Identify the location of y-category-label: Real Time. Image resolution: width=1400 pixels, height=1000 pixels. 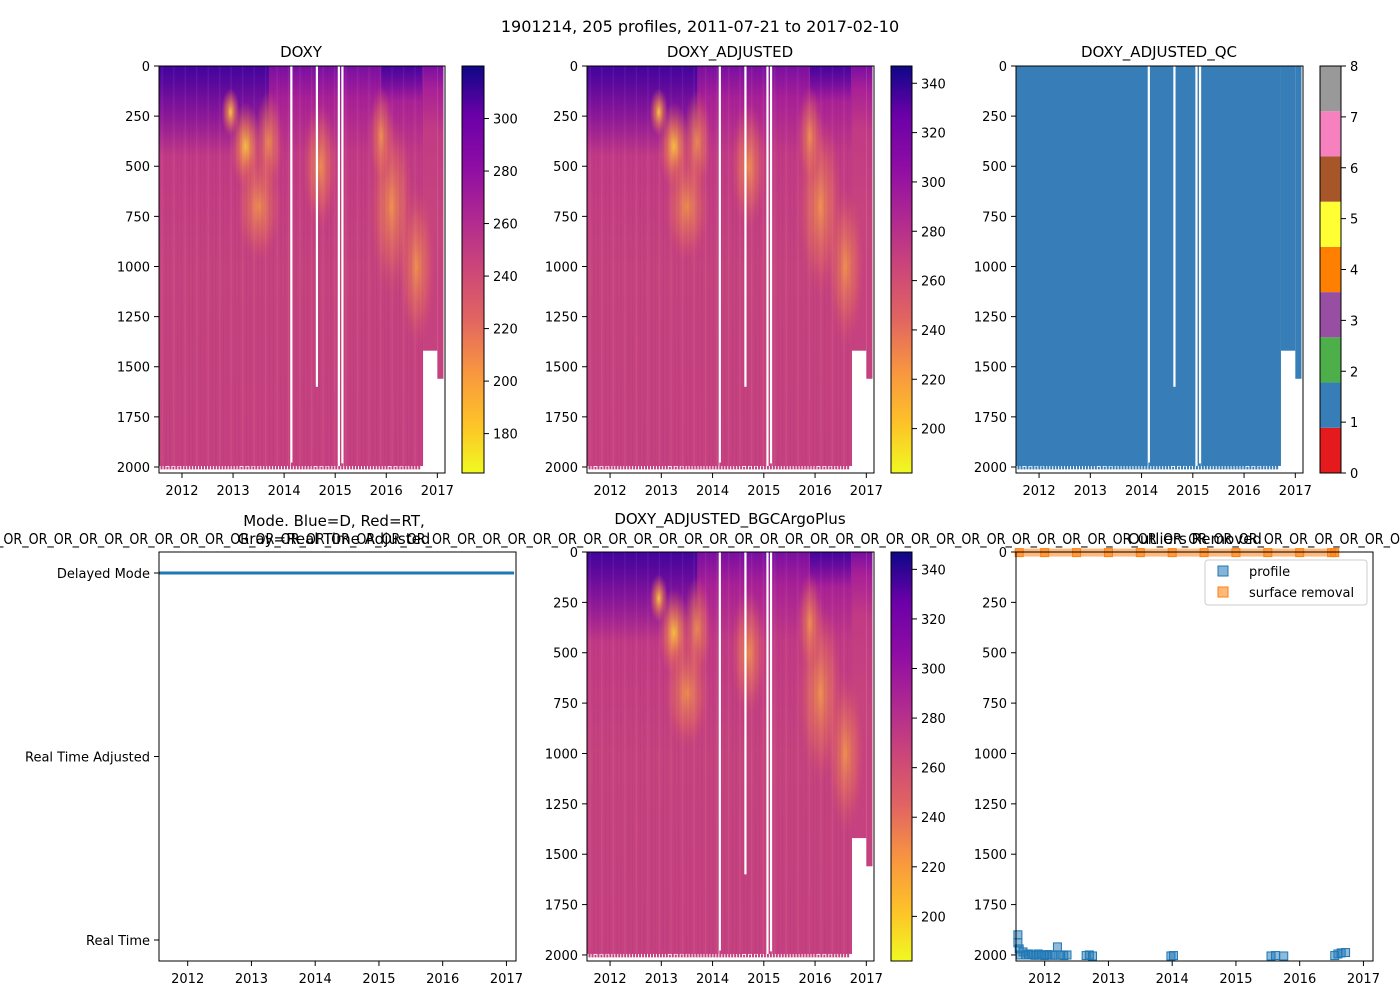
(118, 941).